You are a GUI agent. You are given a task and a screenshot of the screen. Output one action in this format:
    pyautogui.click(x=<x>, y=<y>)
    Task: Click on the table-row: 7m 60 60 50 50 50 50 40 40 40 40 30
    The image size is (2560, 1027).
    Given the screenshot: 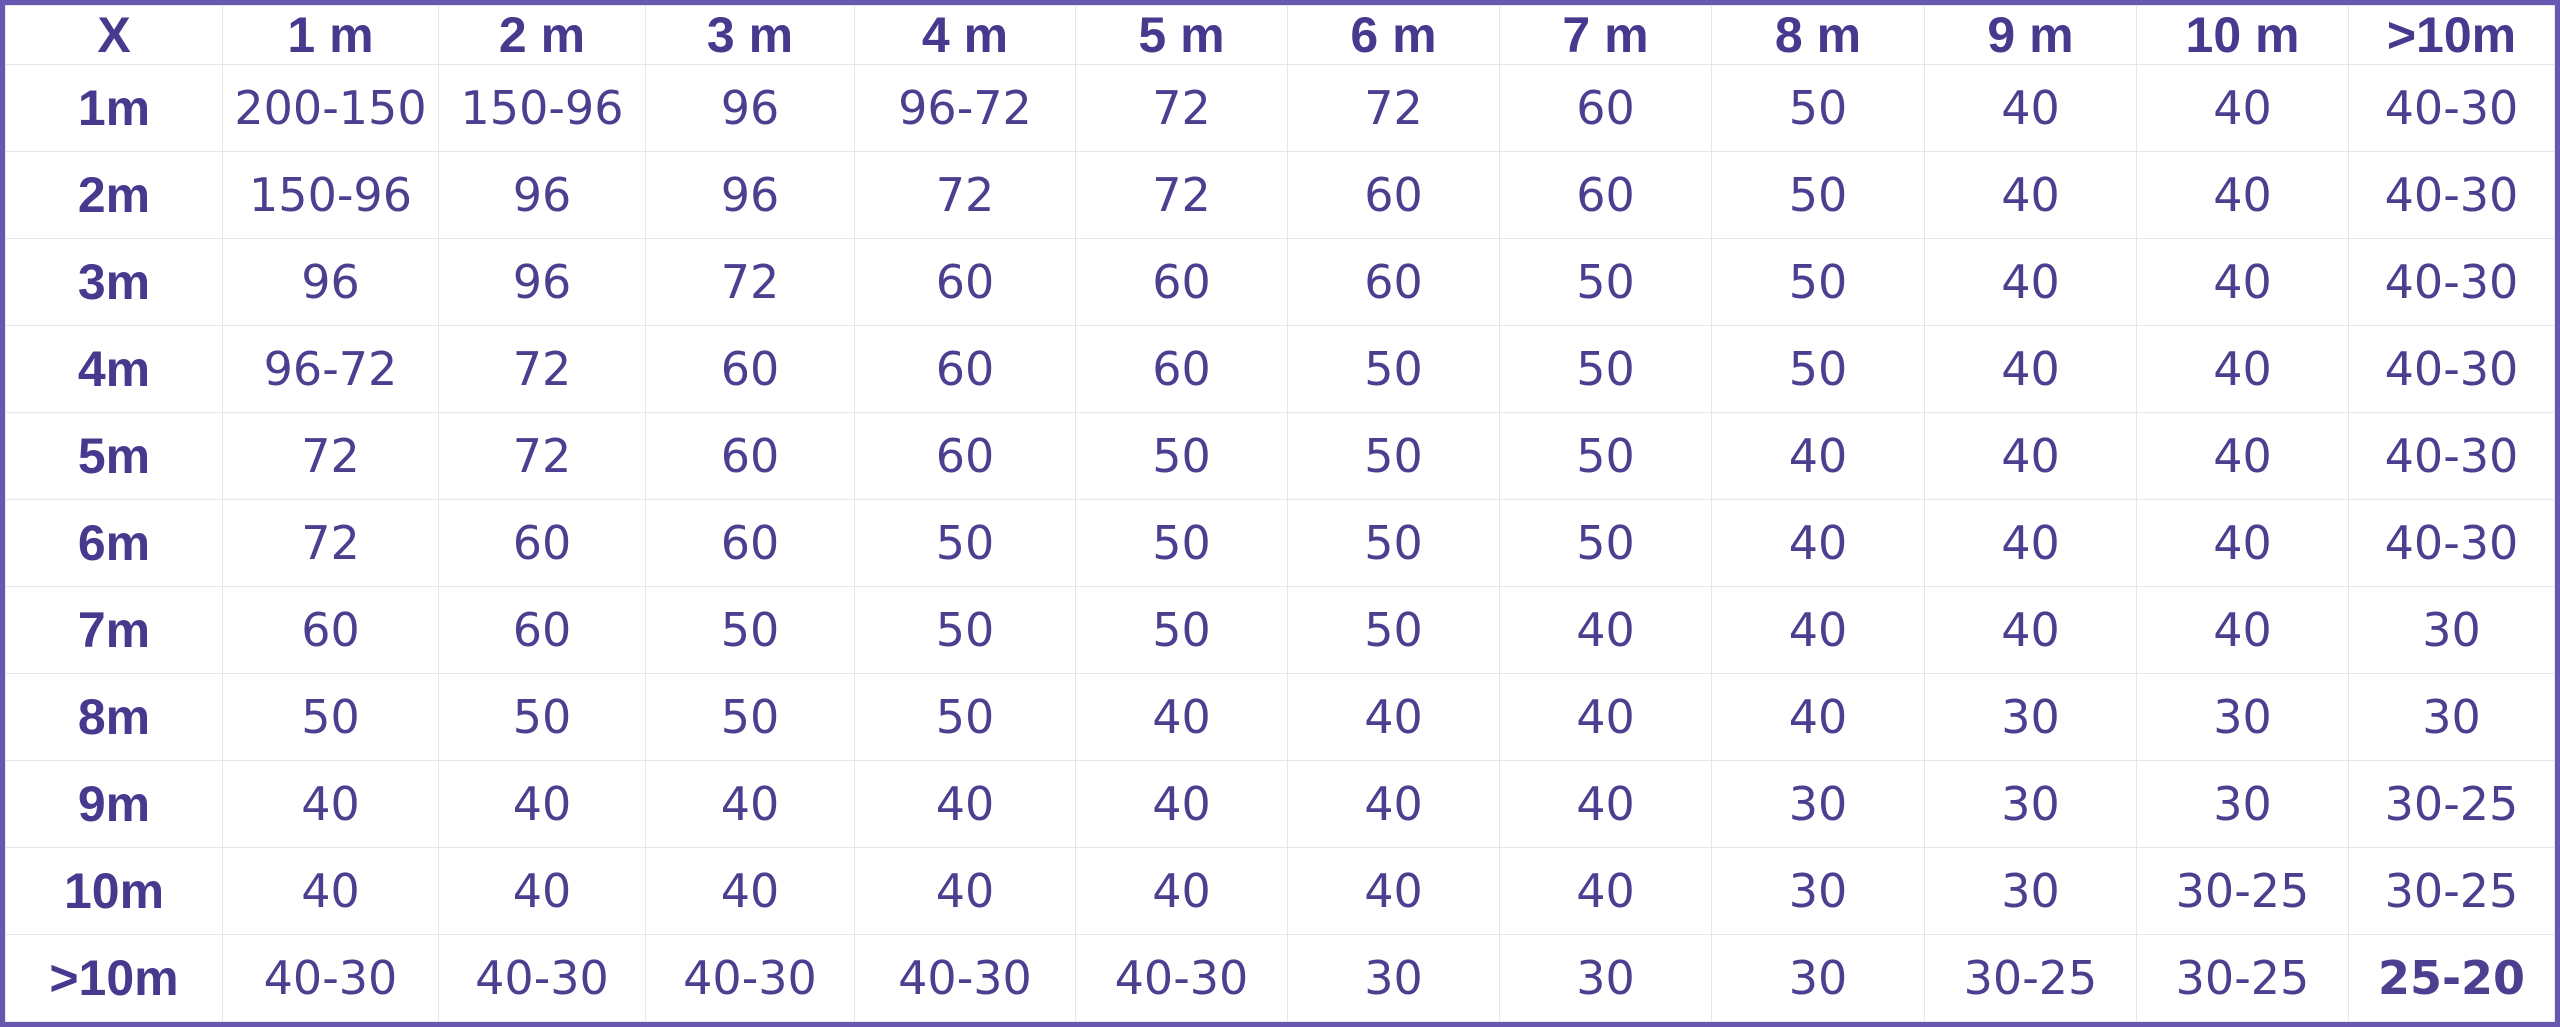 What is the action you would take?
    pyautogui.click(x=1280, y=630)
    